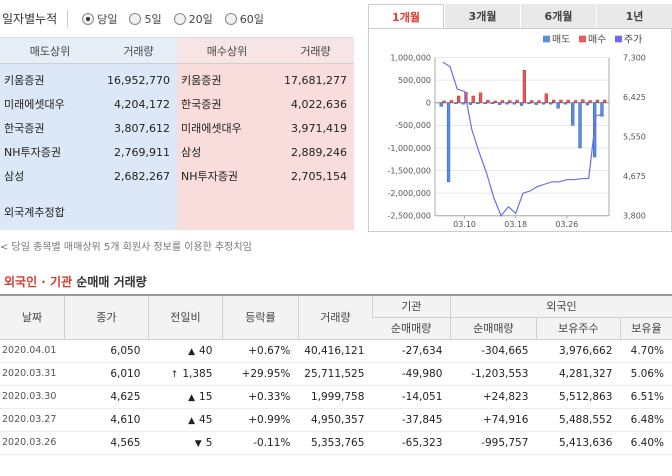 This screenshot has height=476, width=672. I want to click on cell-volume: 1,999,758, so click(335, 397).